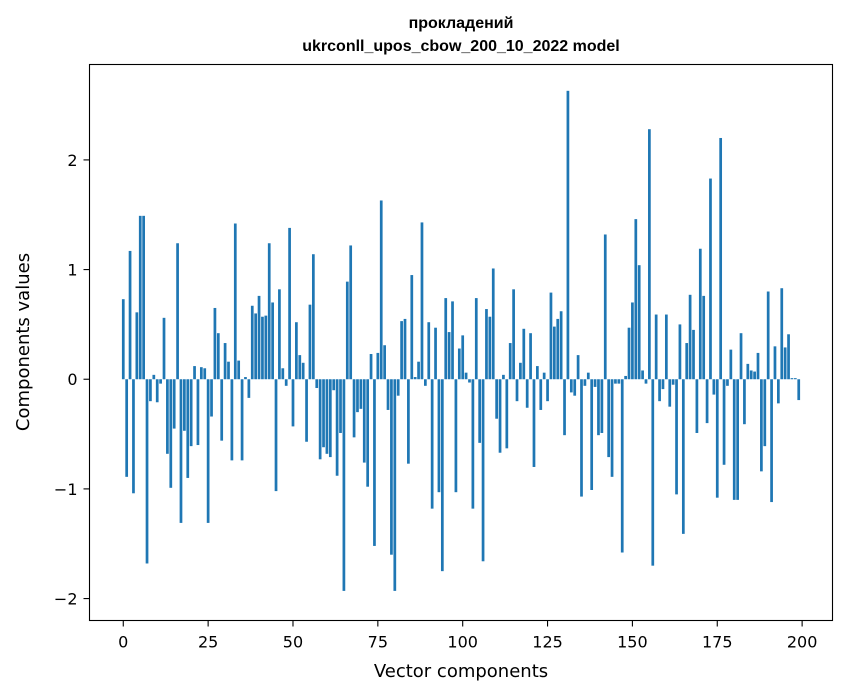 The image size is (847, 696). Describe the element at coordinates (66, 489) in the screenshot. I see `y-tick-label: −1` at that location.